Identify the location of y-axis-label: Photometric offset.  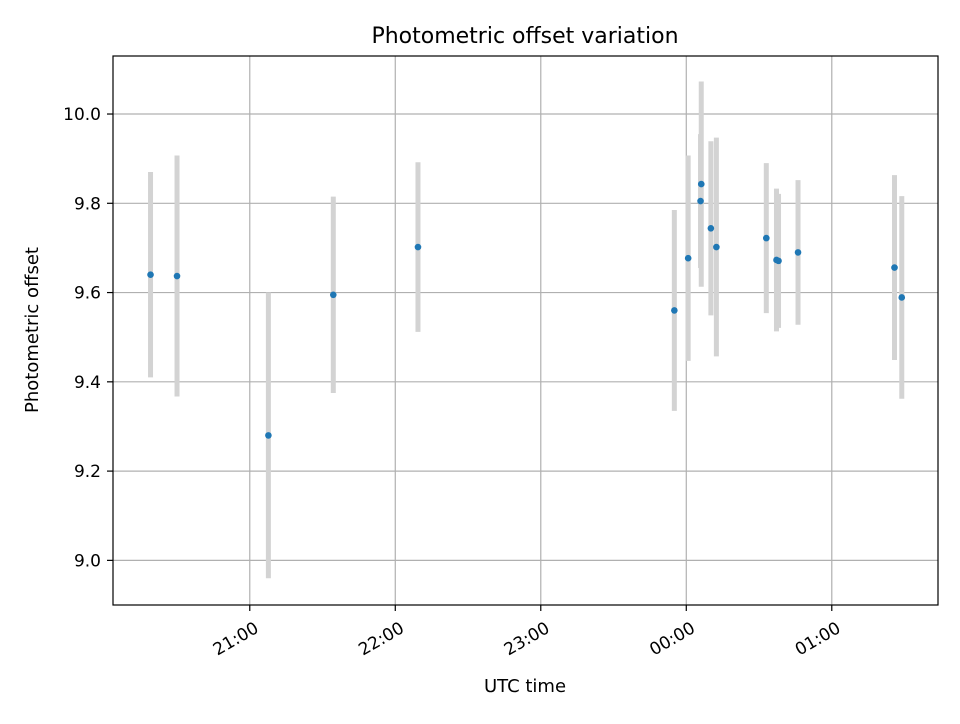
(32, 330).